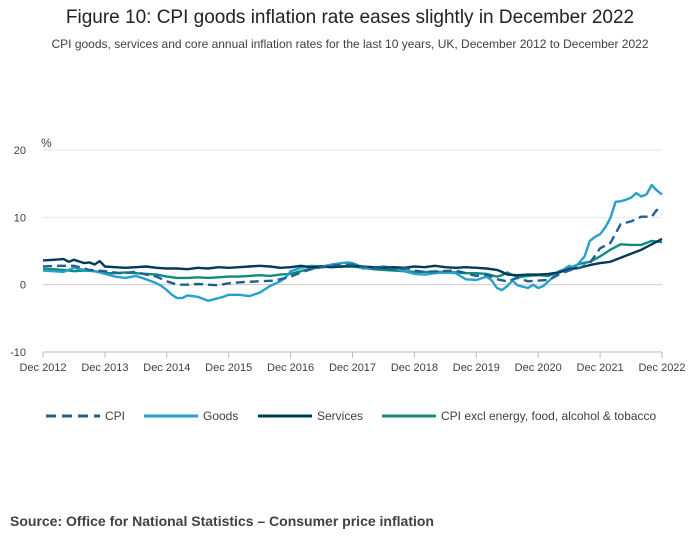 The image size is (700, 549). What do you see at coordinates (18, 353) in the screenshot?
I see `y-tick-label: -10` at bounding box center [18, 353].